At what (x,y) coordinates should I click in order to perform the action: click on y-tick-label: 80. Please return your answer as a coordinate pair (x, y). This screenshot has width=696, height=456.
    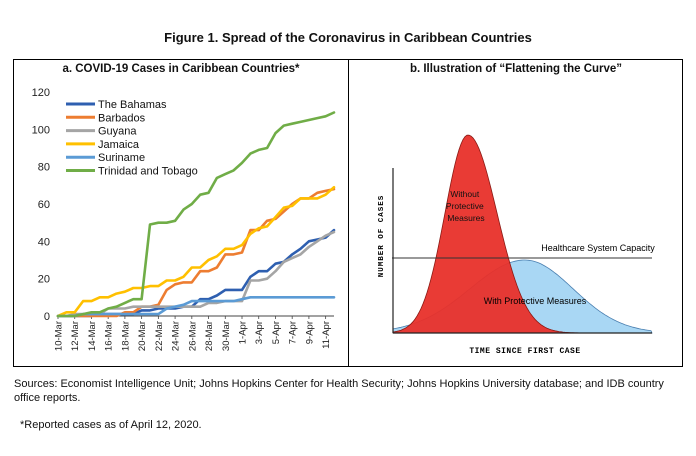
    Looking at the image, I should click on (44, 168).